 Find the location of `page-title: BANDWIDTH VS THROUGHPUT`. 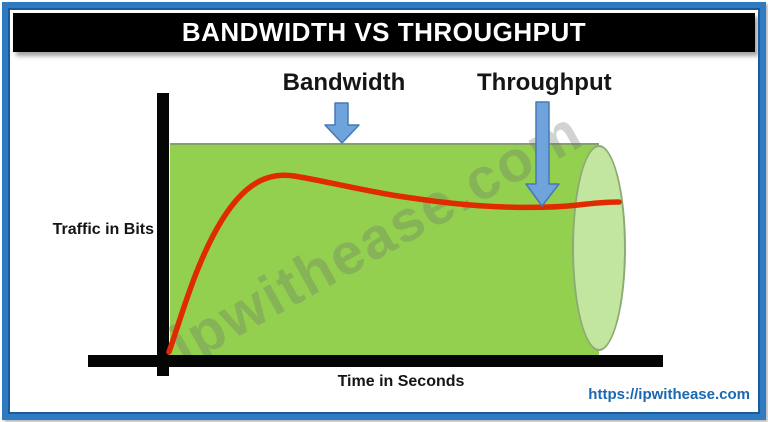

page-title: BANDWIDTH VS THROUGHPUT is located at coordinates (384, 32).